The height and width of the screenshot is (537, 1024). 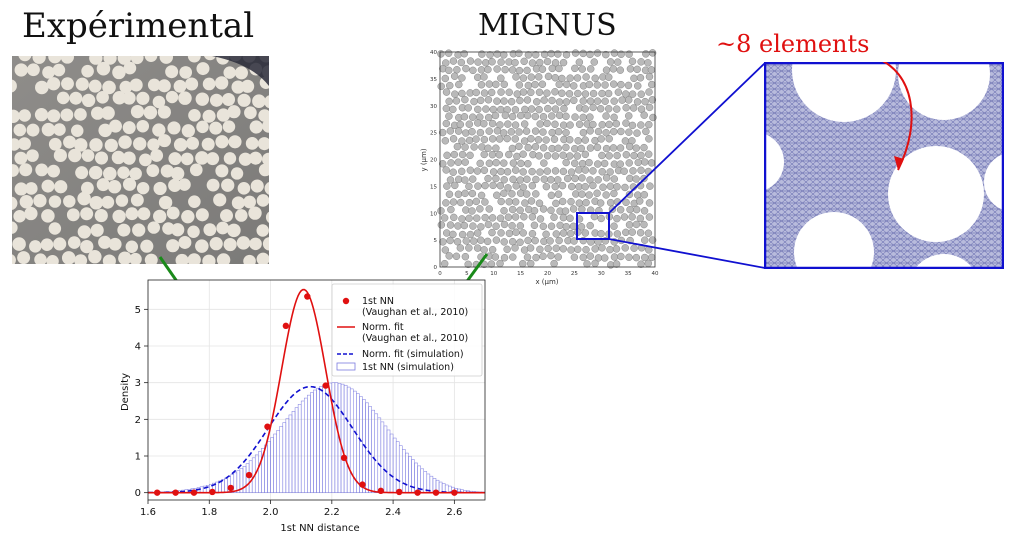 I want to click on callout-arrow, so click(x=897, y=116).